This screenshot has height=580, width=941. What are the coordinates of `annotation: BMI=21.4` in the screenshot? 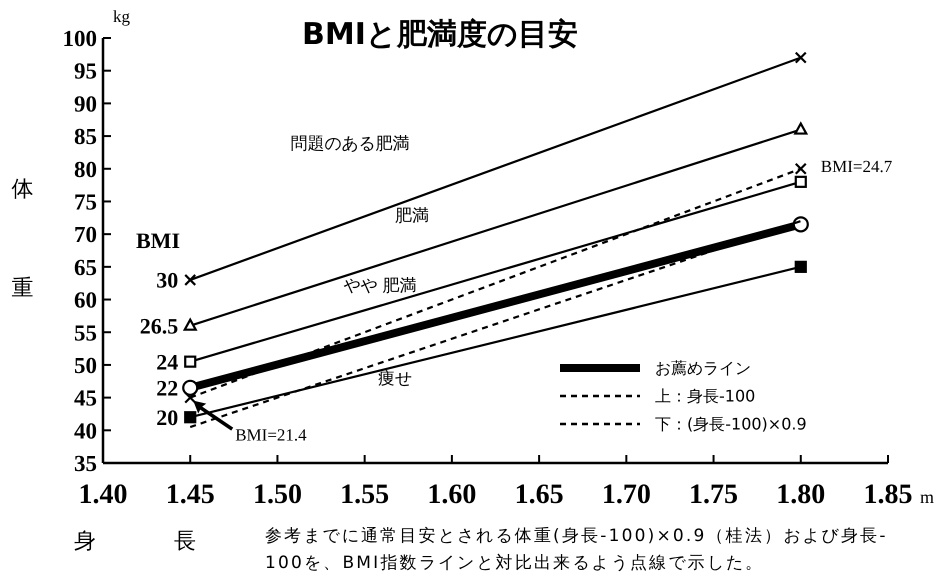 It's located at (271, 435).